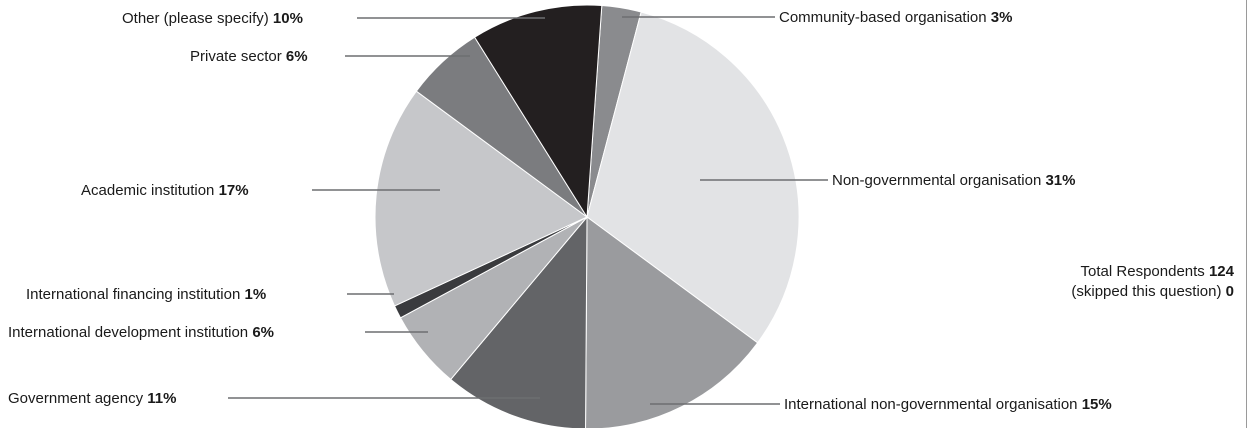 The height and width of the screenshot is (428, 1248). What do you see at coordinates (1142, 271) in the screenshot?
I see `total-respondents-label: Total Respondents` at bounding box center [1142, 271].